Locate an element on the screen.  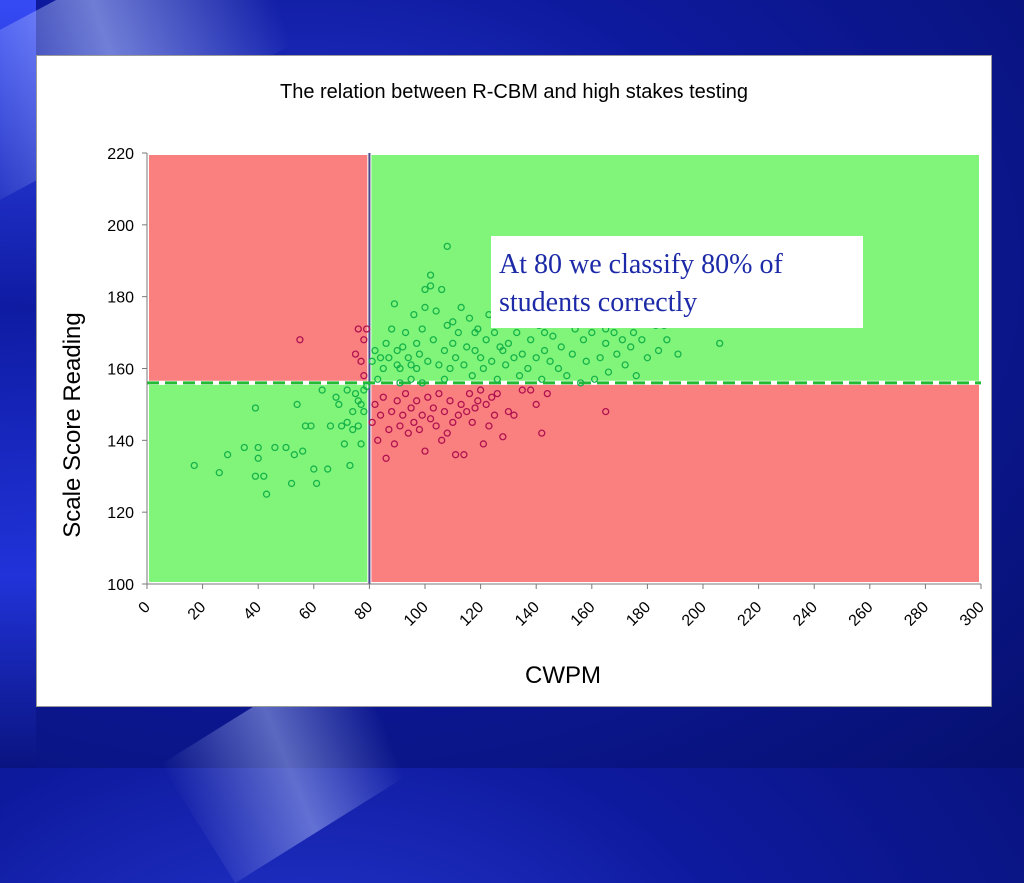
x-tick-label: 180 is located at coordinates (638, 614).